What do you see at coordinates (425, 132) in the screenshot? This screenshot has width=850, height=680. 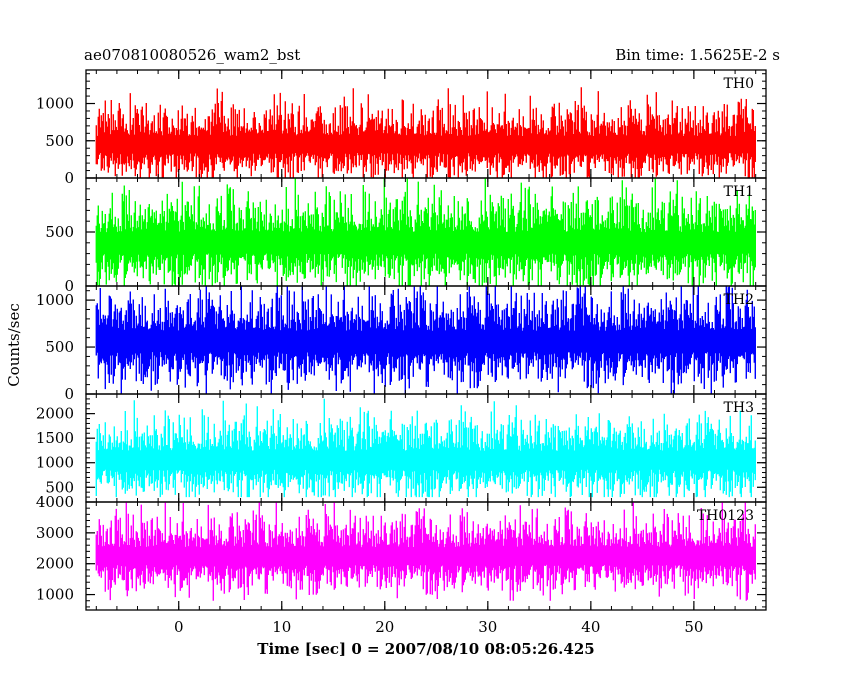 I see `series-line-th0` at bounding box center [425, 132].